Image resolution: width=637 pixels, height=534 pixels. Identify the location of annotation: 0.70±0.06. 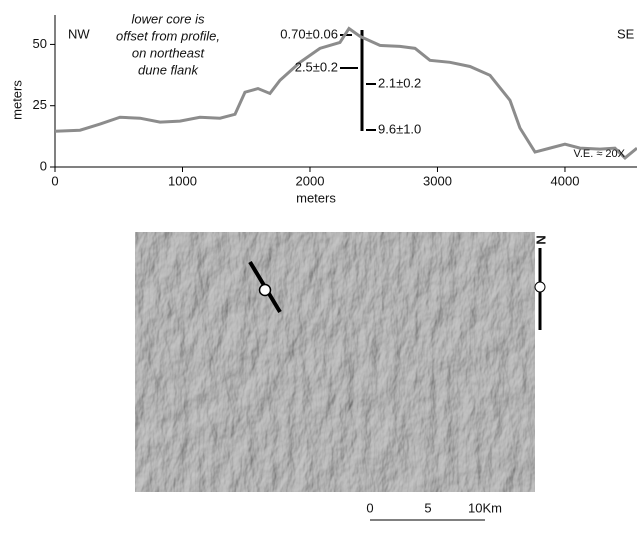
(309, 33).